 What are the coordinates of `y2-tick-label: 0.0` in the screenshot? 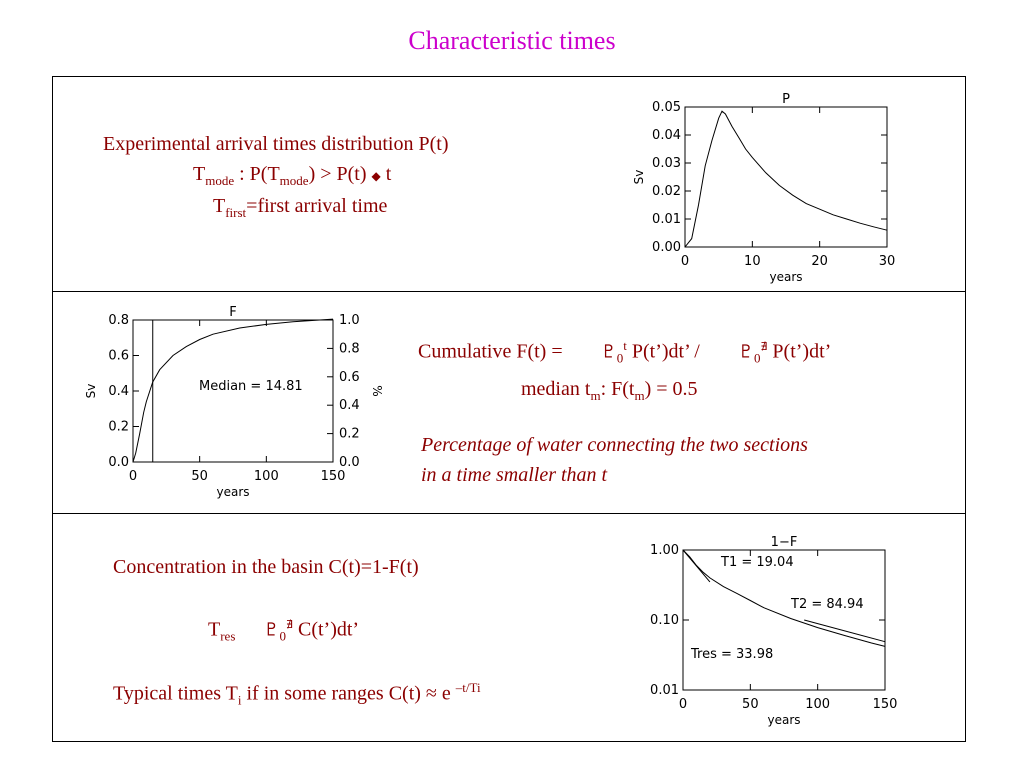 It's located at (349, 462).